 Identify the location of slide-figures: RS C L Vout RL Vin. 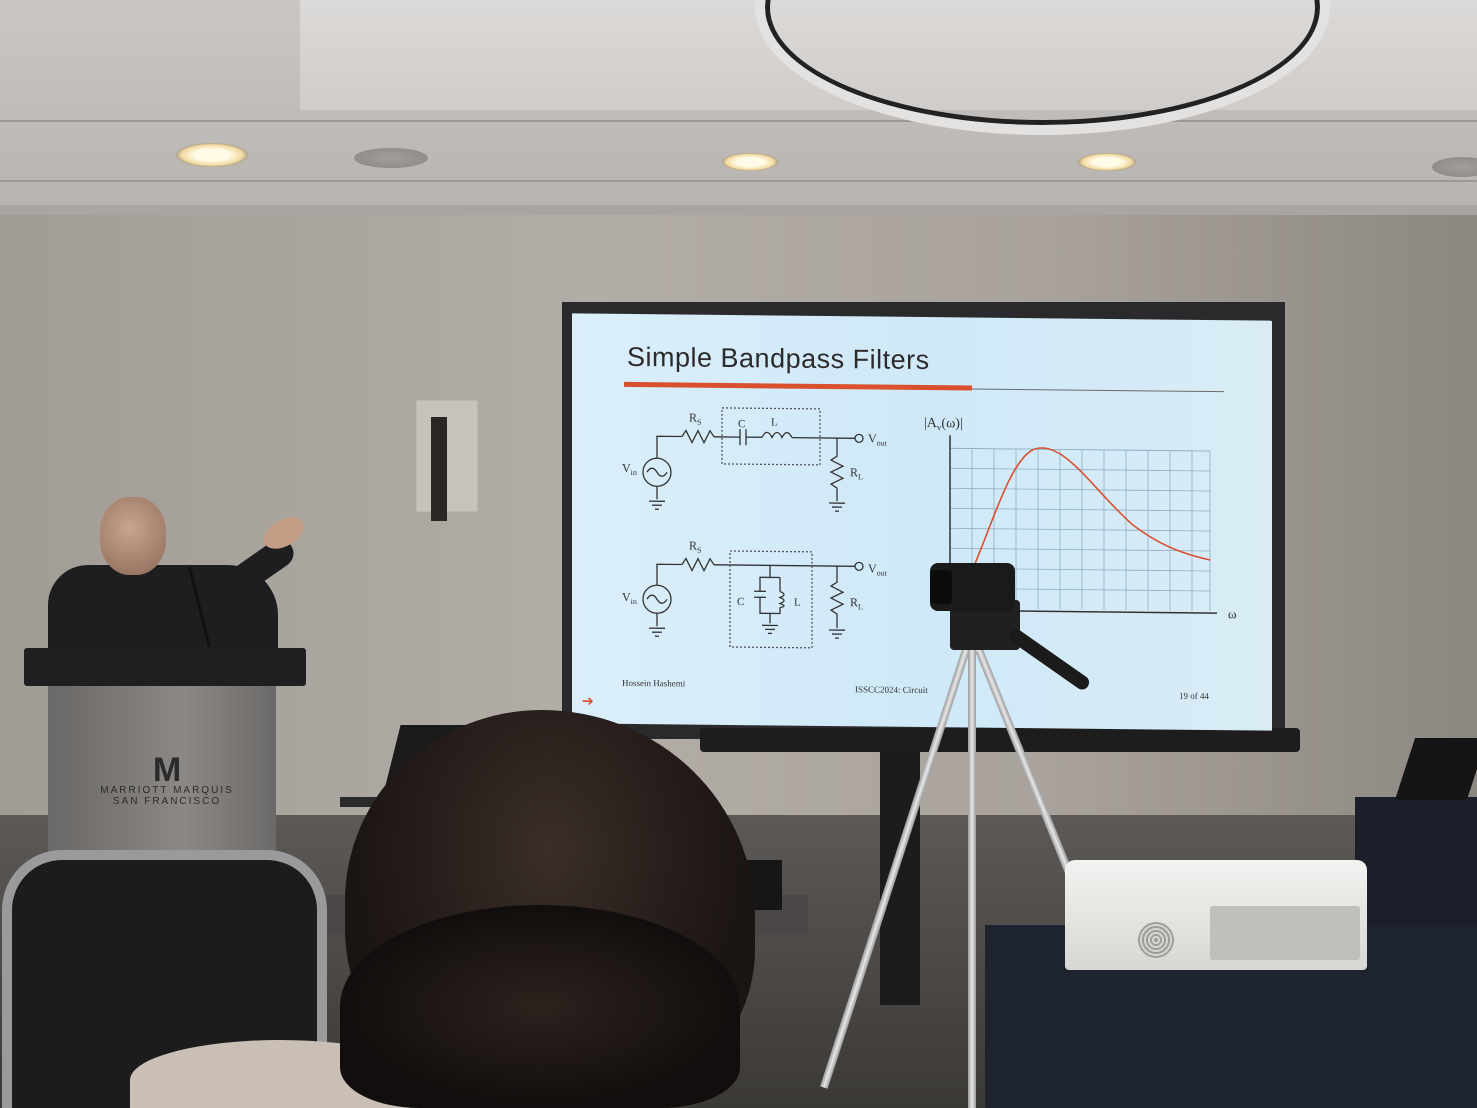
(929, 528).